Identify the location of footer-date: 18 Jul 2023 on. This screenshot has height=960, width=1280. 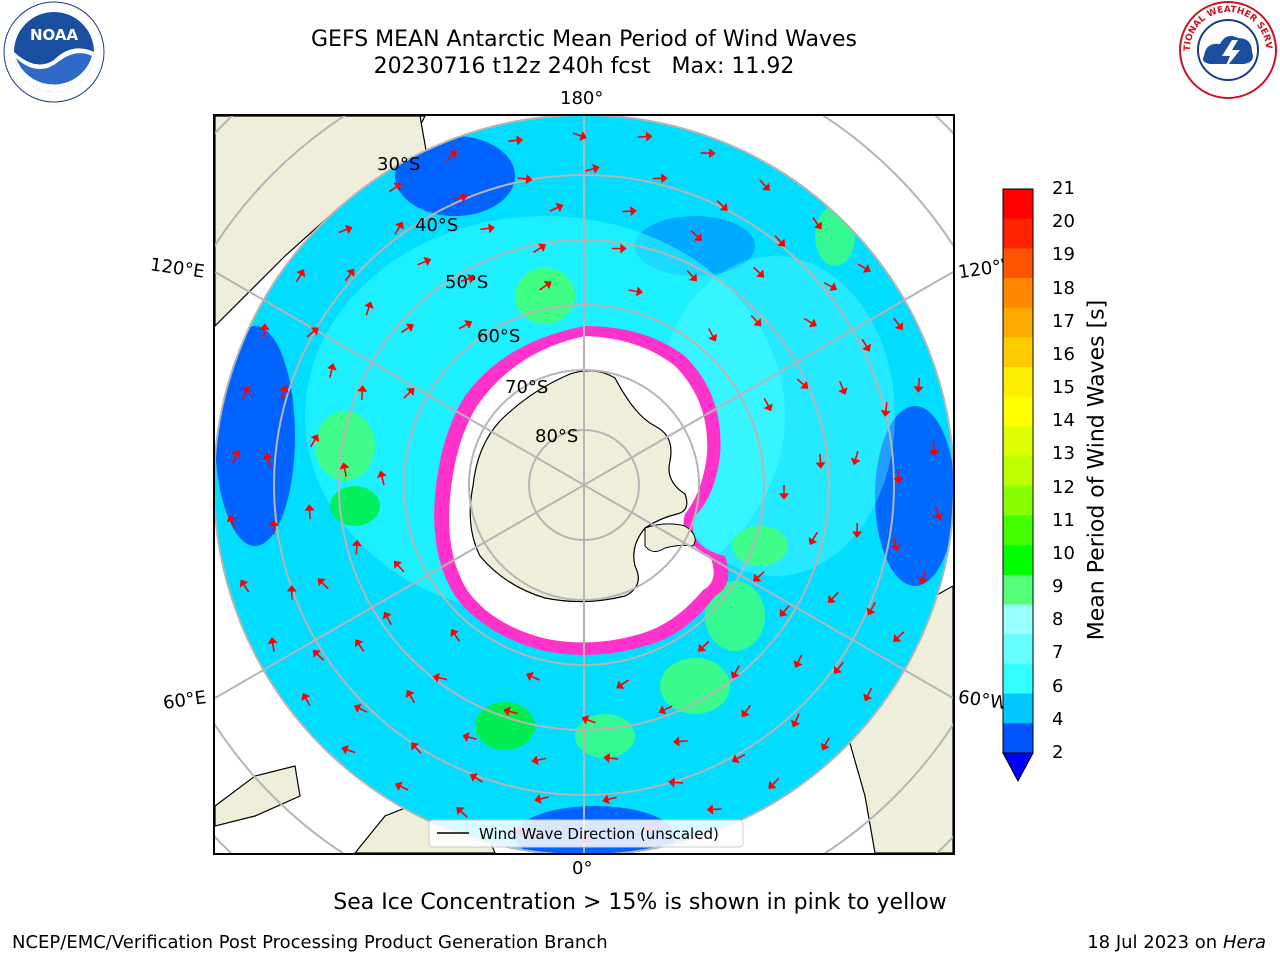
(1152, 942).